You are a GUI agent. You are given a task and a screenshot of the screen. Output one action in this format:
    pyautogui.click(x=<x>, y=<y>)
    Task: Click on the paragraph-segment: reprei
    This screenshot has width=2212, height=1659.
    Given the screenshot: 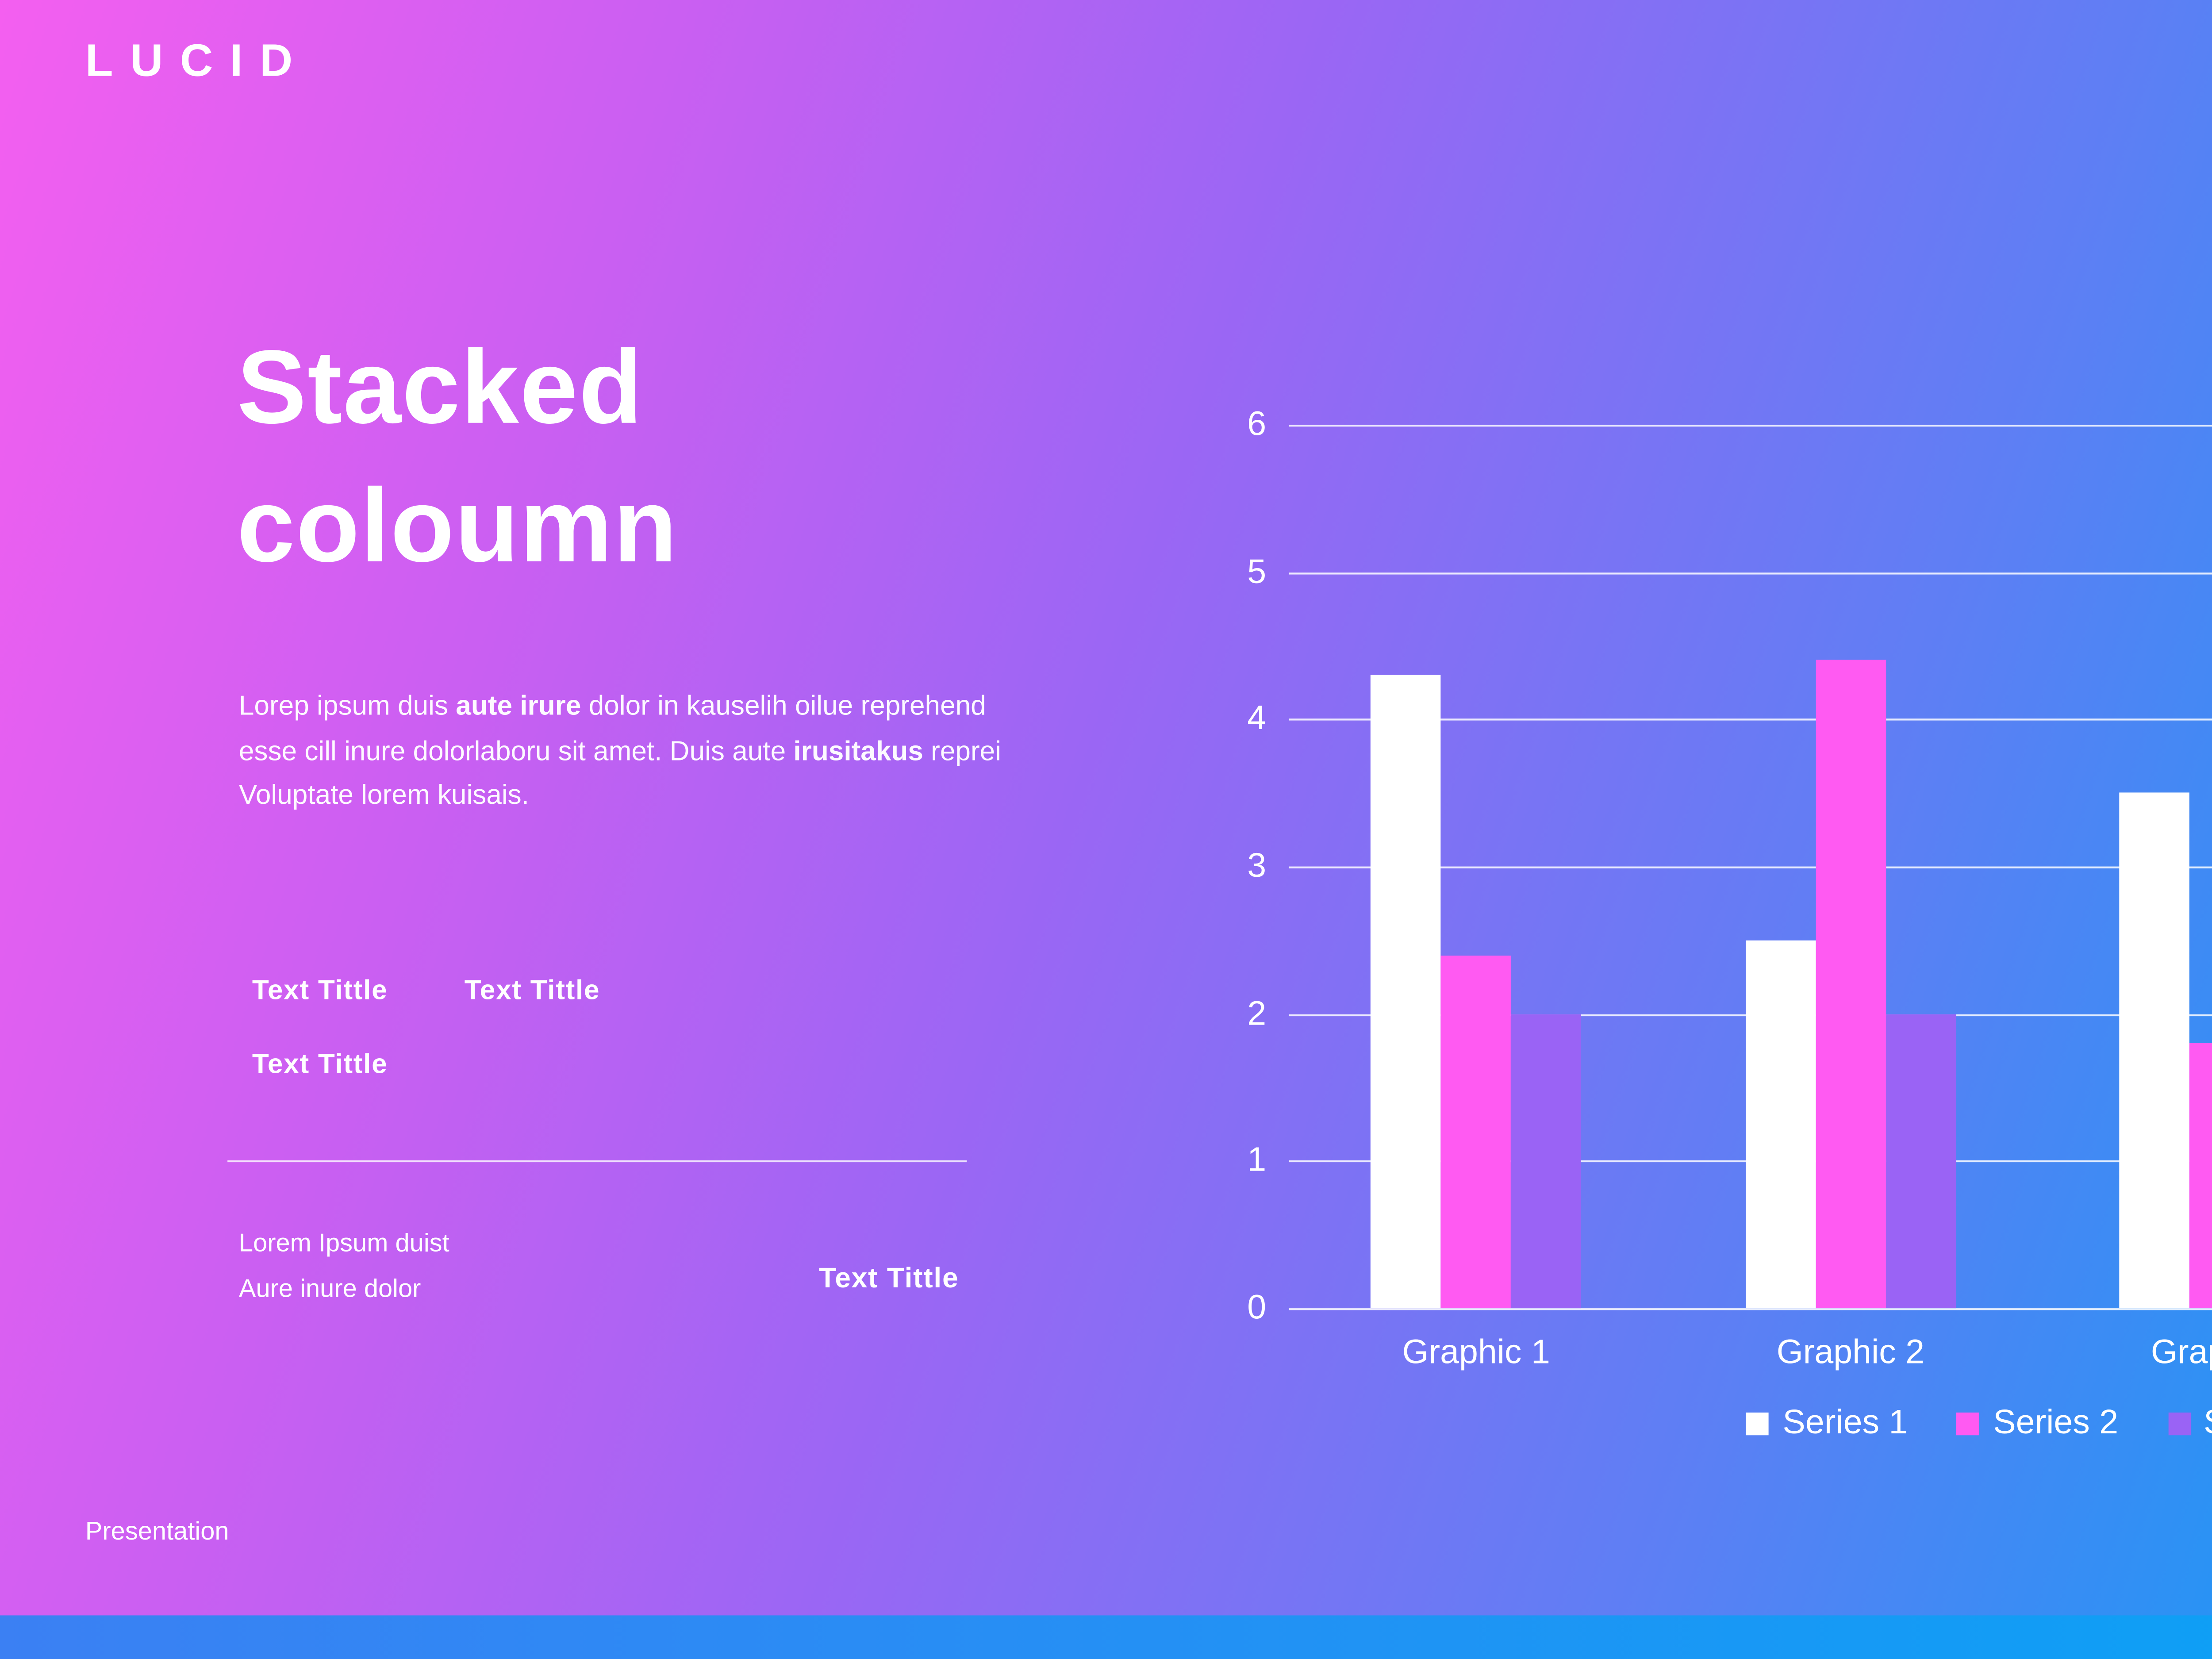 What is the action you would take?
    pyautogui.click(x=963, y=752)
    